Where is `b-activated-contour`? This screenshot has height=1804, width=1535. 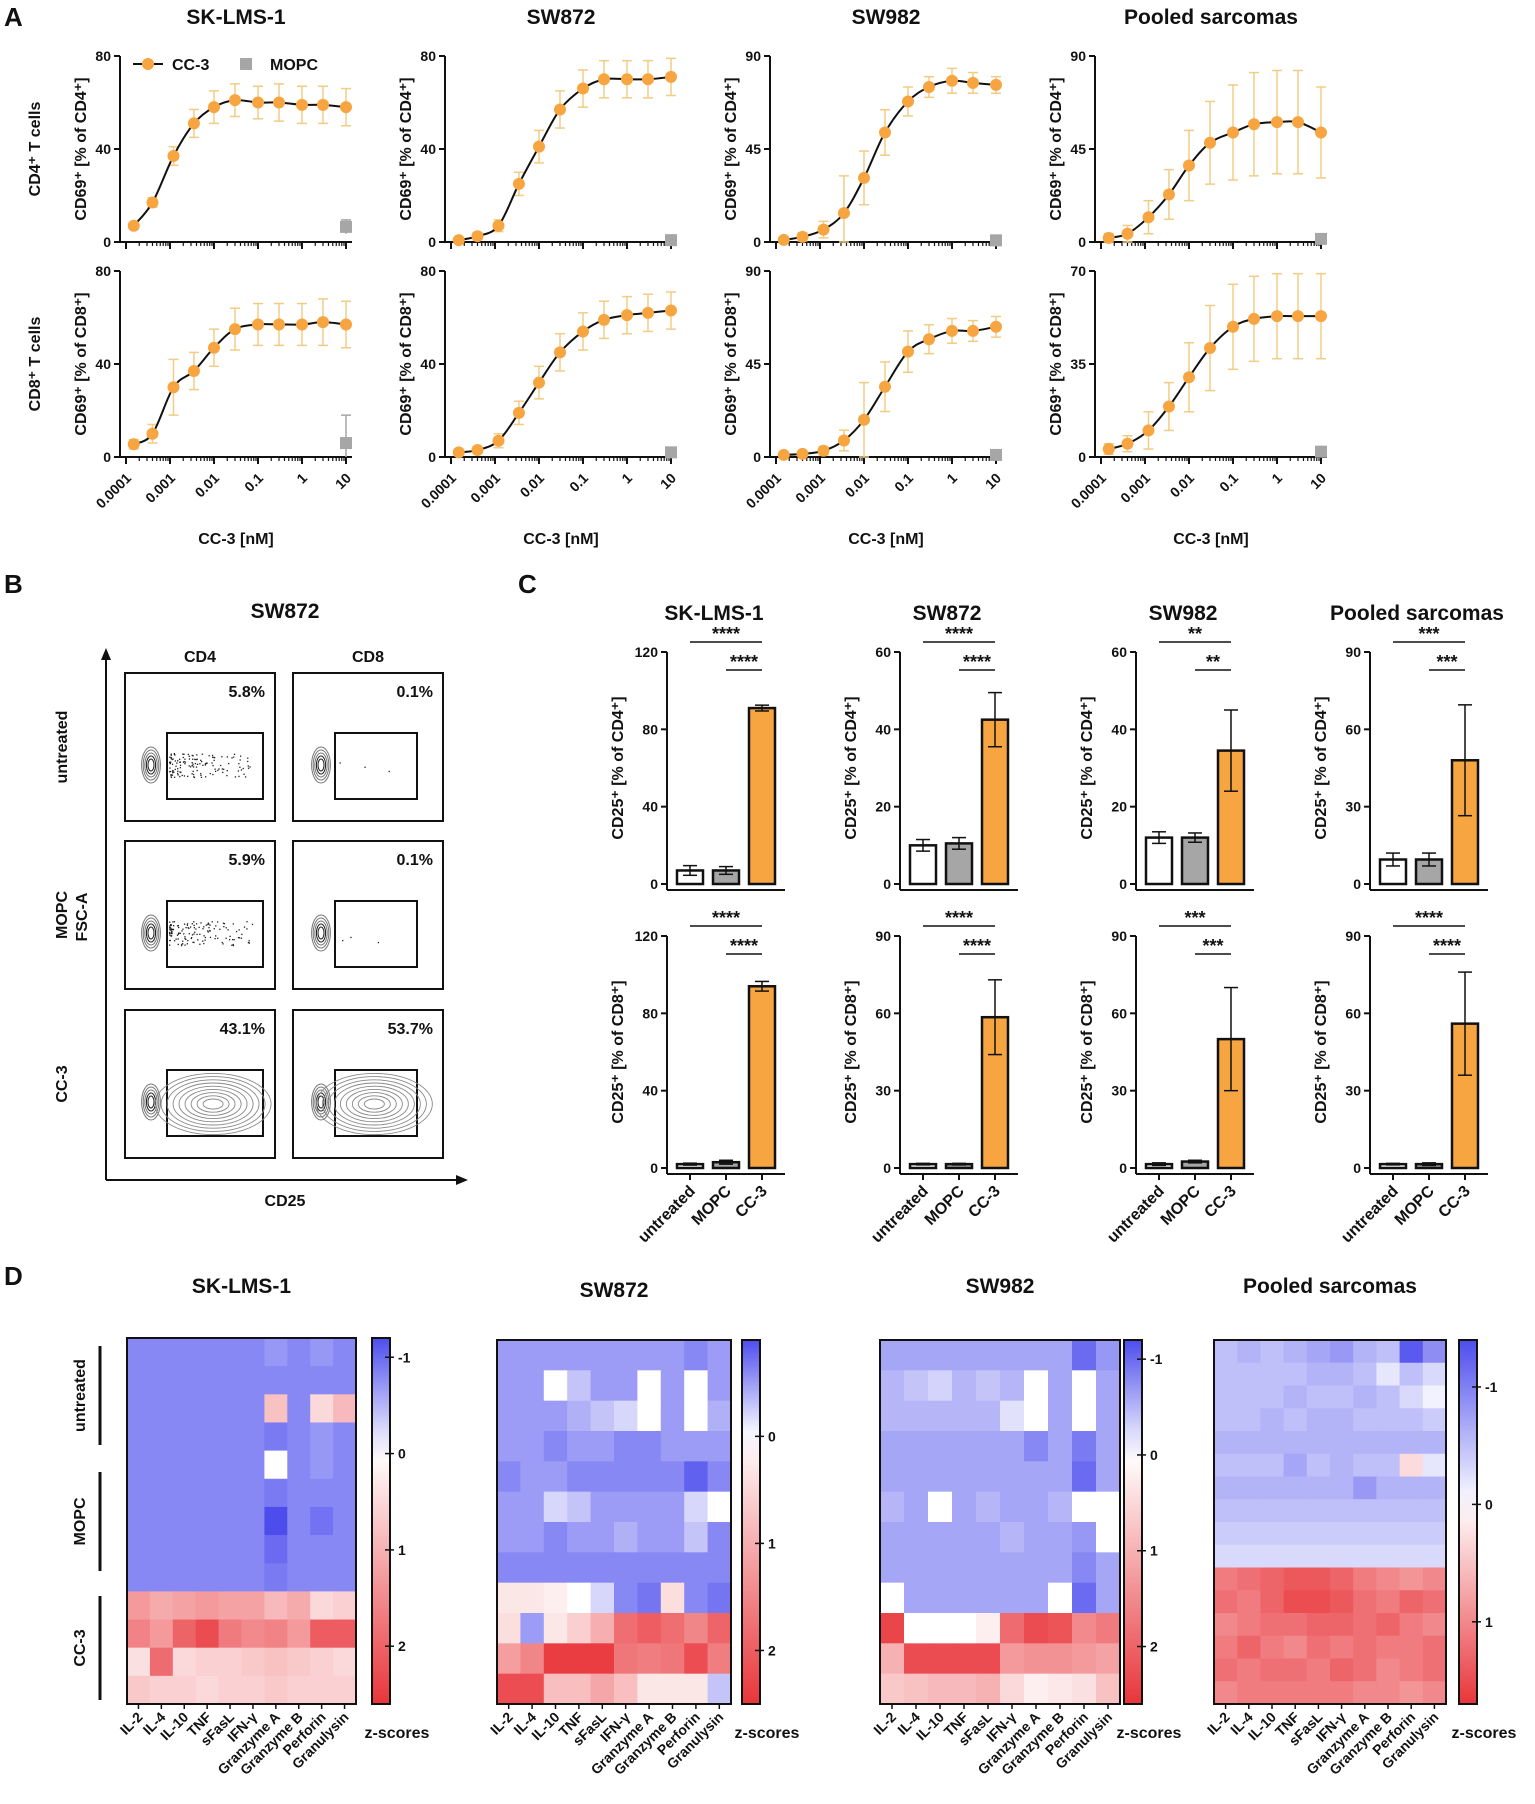
b-activated-contour is located at coordinates (374, 1104).